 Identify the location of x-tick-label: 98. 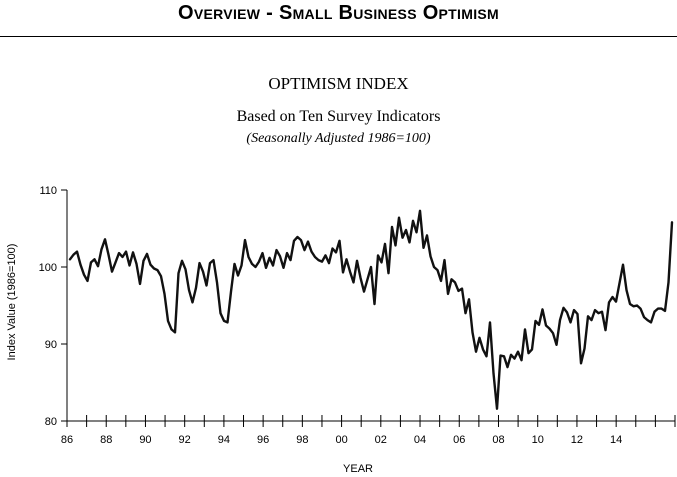
(302, 440).